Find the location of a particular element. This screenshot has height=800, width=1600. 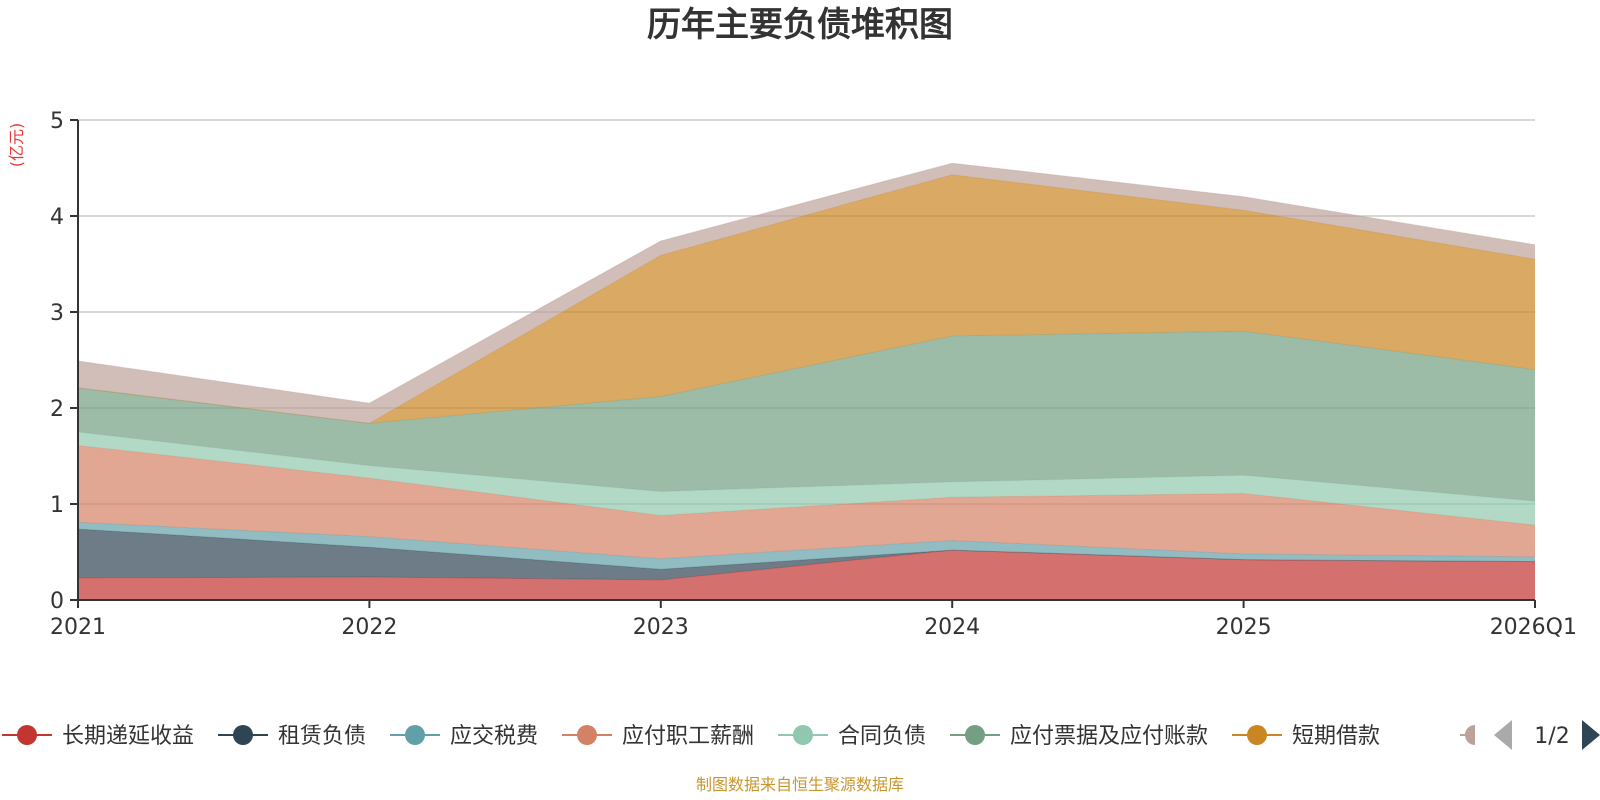

x-tick-label: 2026Q1 is located at coordinates (1533, 627).